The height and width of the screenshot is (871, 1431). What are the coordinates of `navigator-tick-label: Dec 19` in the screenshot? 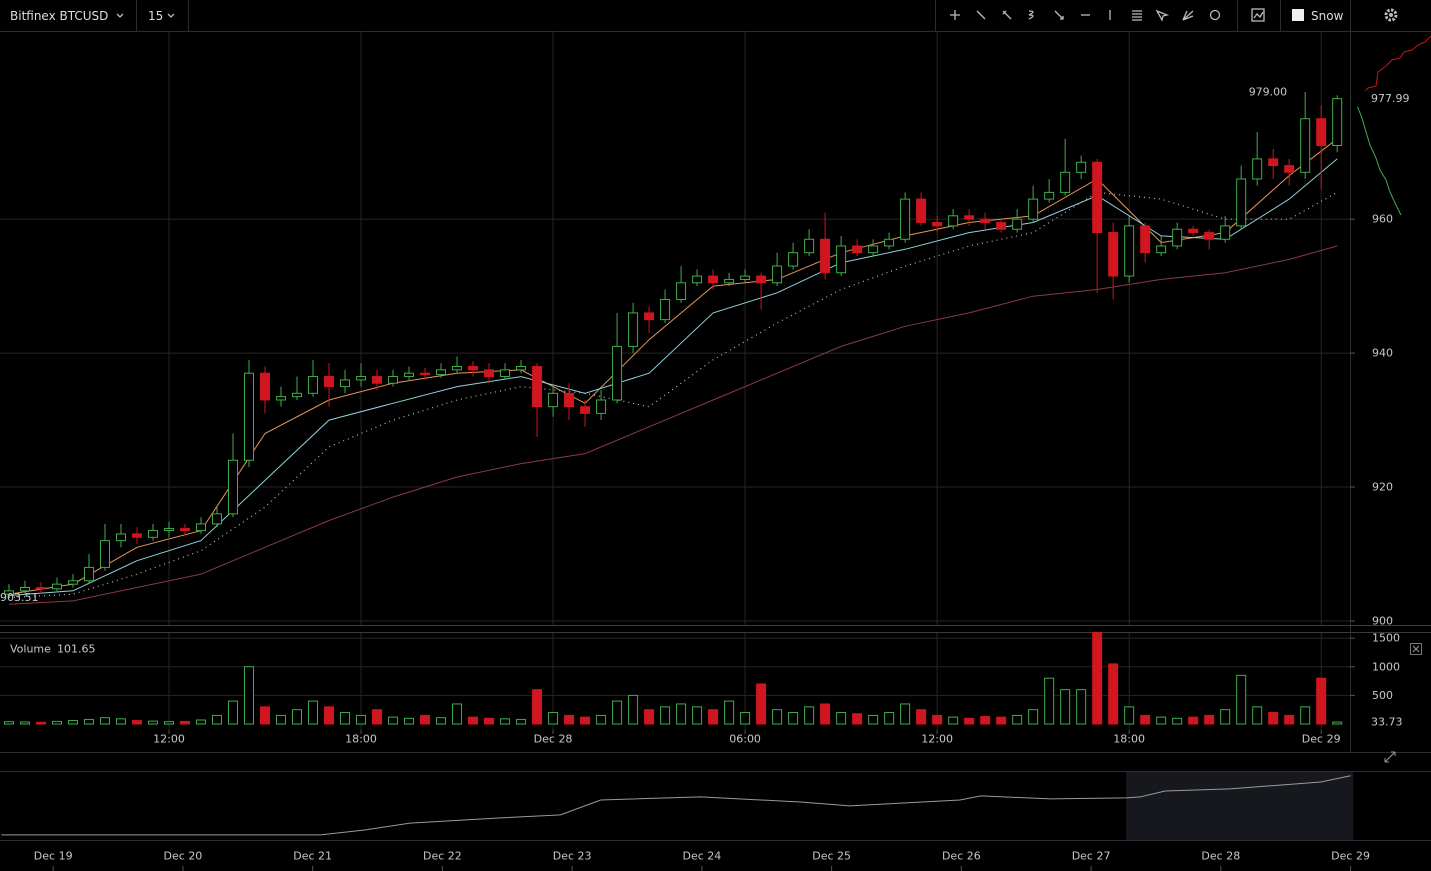 It's located at (53, 856).